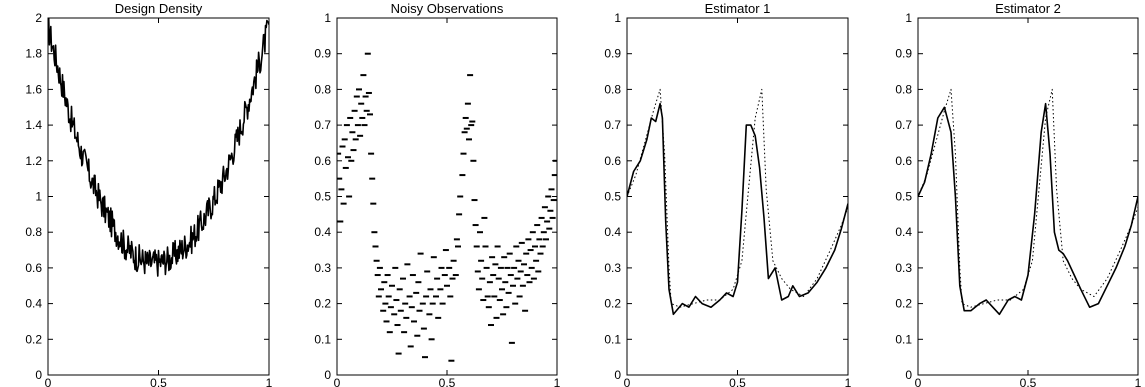  I want to click on chart-title: Estimator 1, so click(738, 8).